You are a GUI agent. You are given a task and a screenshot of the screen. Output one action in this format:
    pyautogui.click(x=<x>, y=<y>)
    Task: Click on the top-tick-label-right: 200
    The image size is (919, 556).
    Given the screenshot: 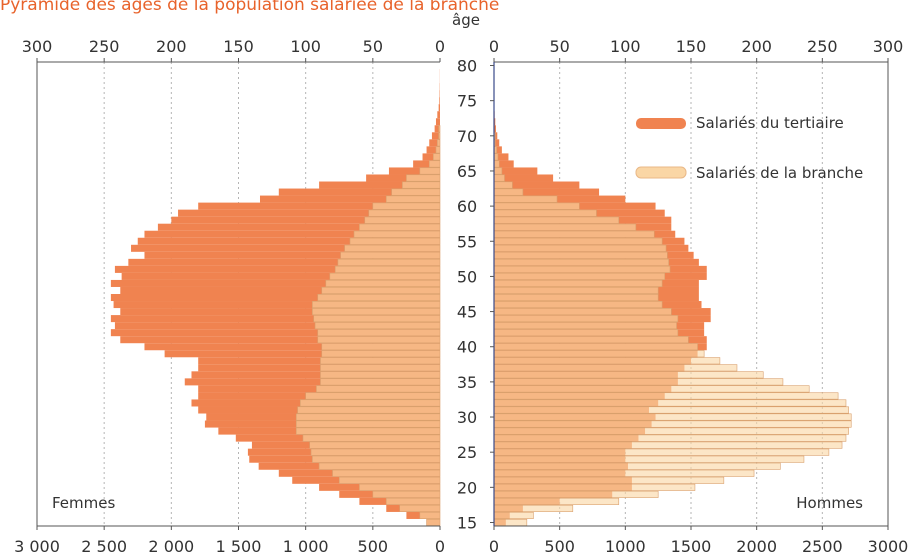 What is the action you would take?
    pyautogui.click(x=756, y=46)
    